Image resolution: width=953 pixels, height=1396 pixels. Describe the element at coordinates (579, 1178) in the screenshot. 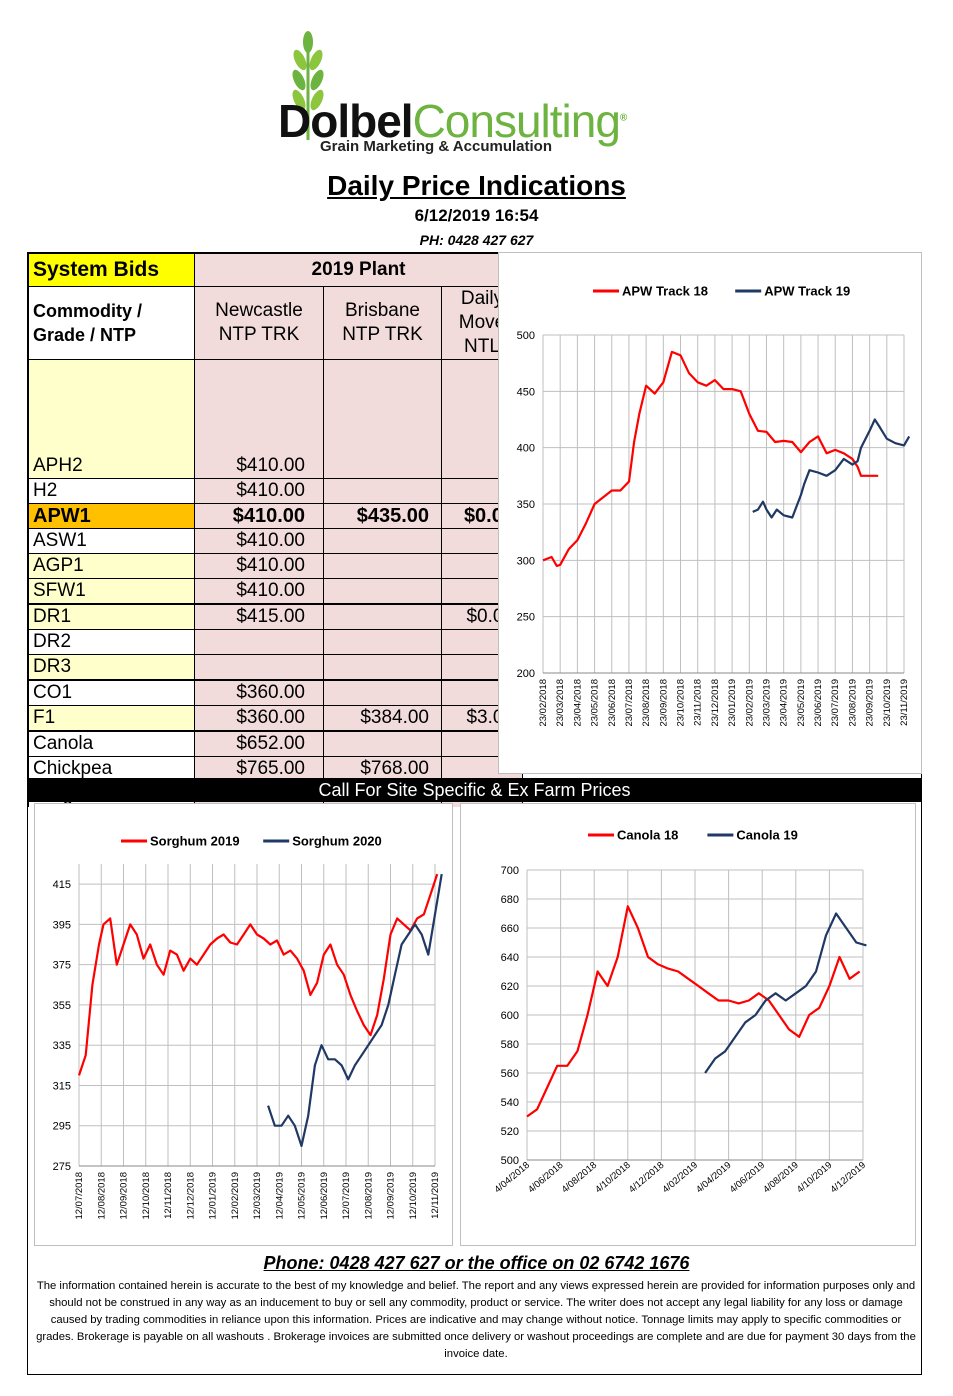

I see `x-tick-label: 4/08/2018` at that location.